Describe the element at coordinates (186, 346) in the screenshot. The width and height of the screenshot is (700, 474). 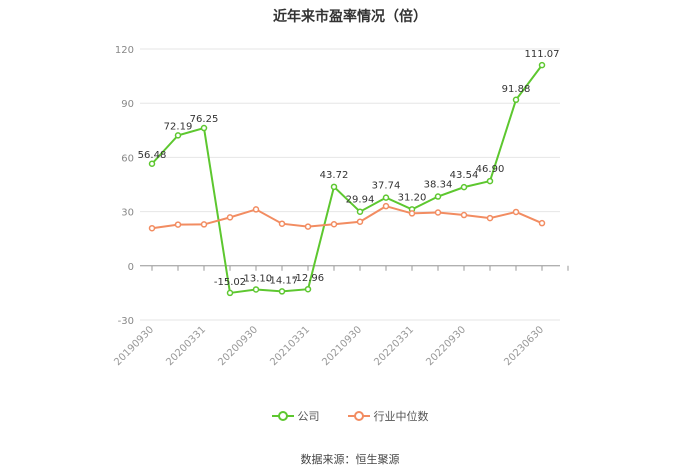
I see `x-tick-label: 20200331` at that location.